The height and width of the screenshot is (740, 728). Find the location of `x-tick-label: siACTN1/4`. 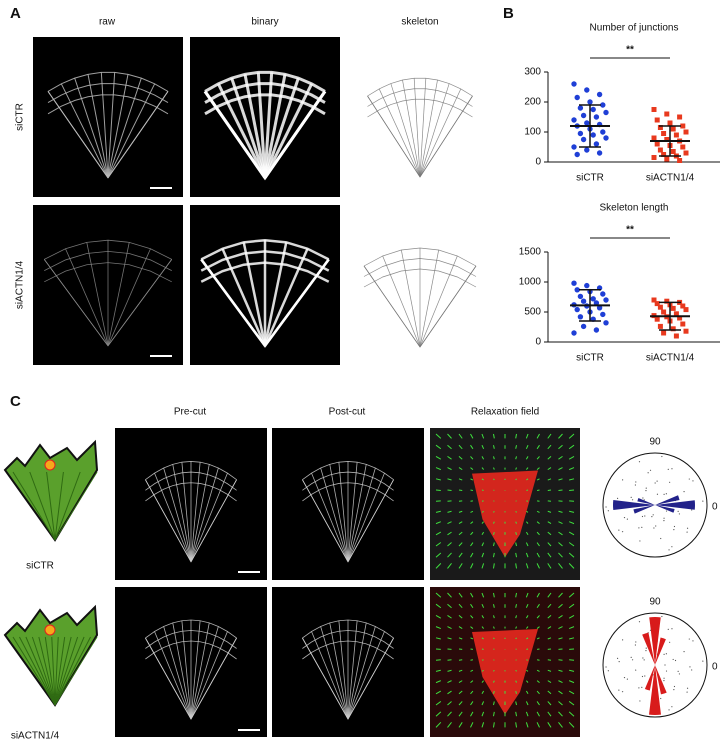

x-tick-label: siACTN1/4 is located at coordinates (670, 178).